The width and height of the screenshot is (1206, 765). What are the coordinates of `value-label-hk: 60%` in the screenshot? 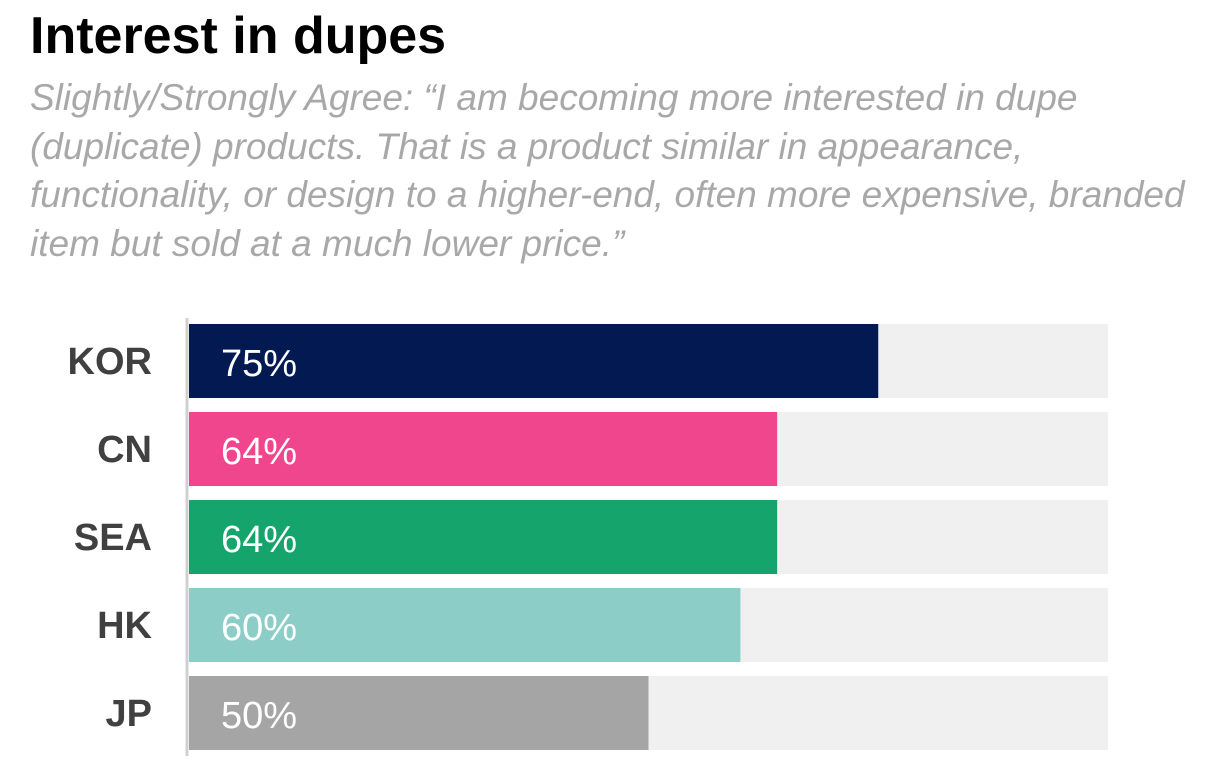 It's located at (259, 628).